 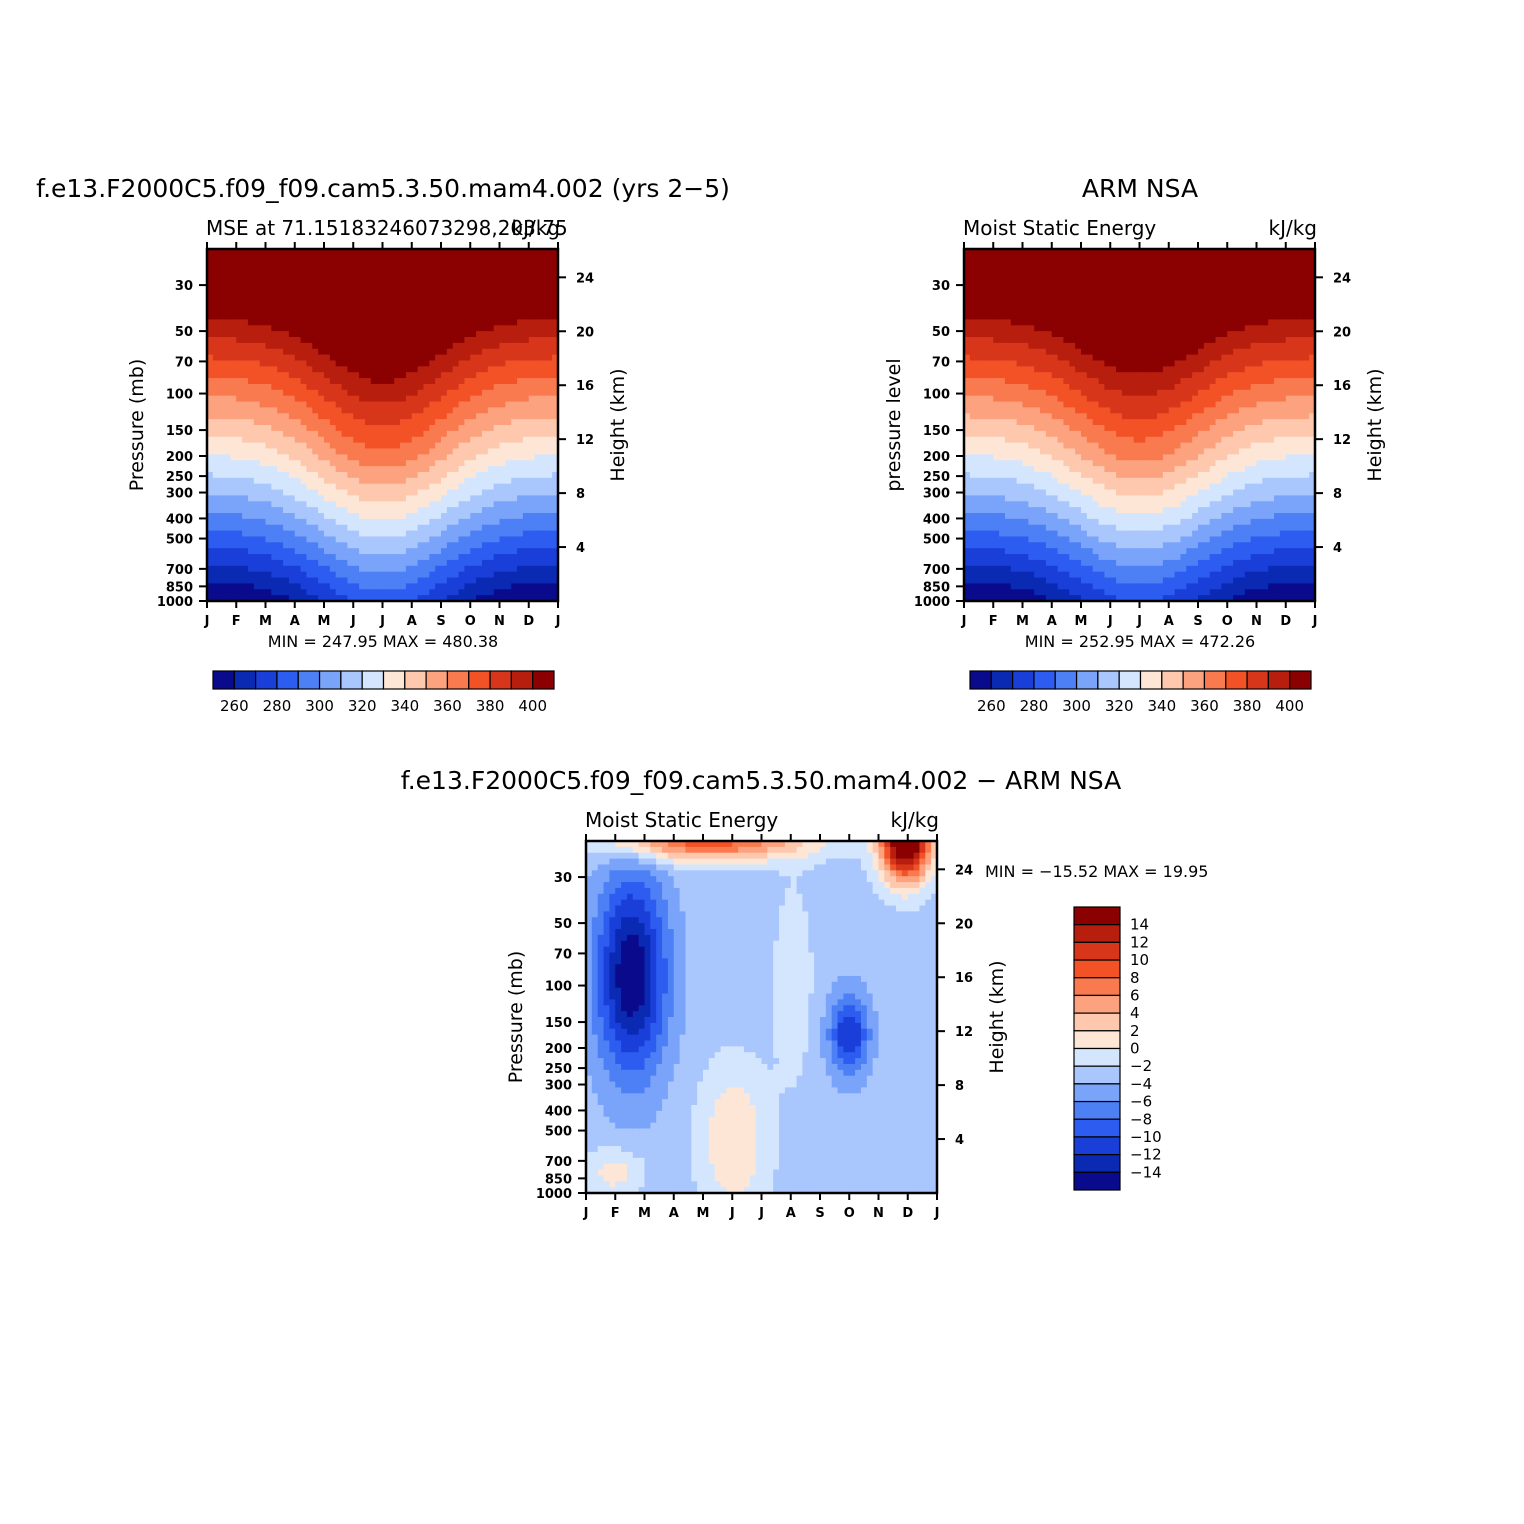 What do you see at coordinates (266, 680) in the screenshot?
I see `colorbar-swatch` at bounding box center [266, 680].